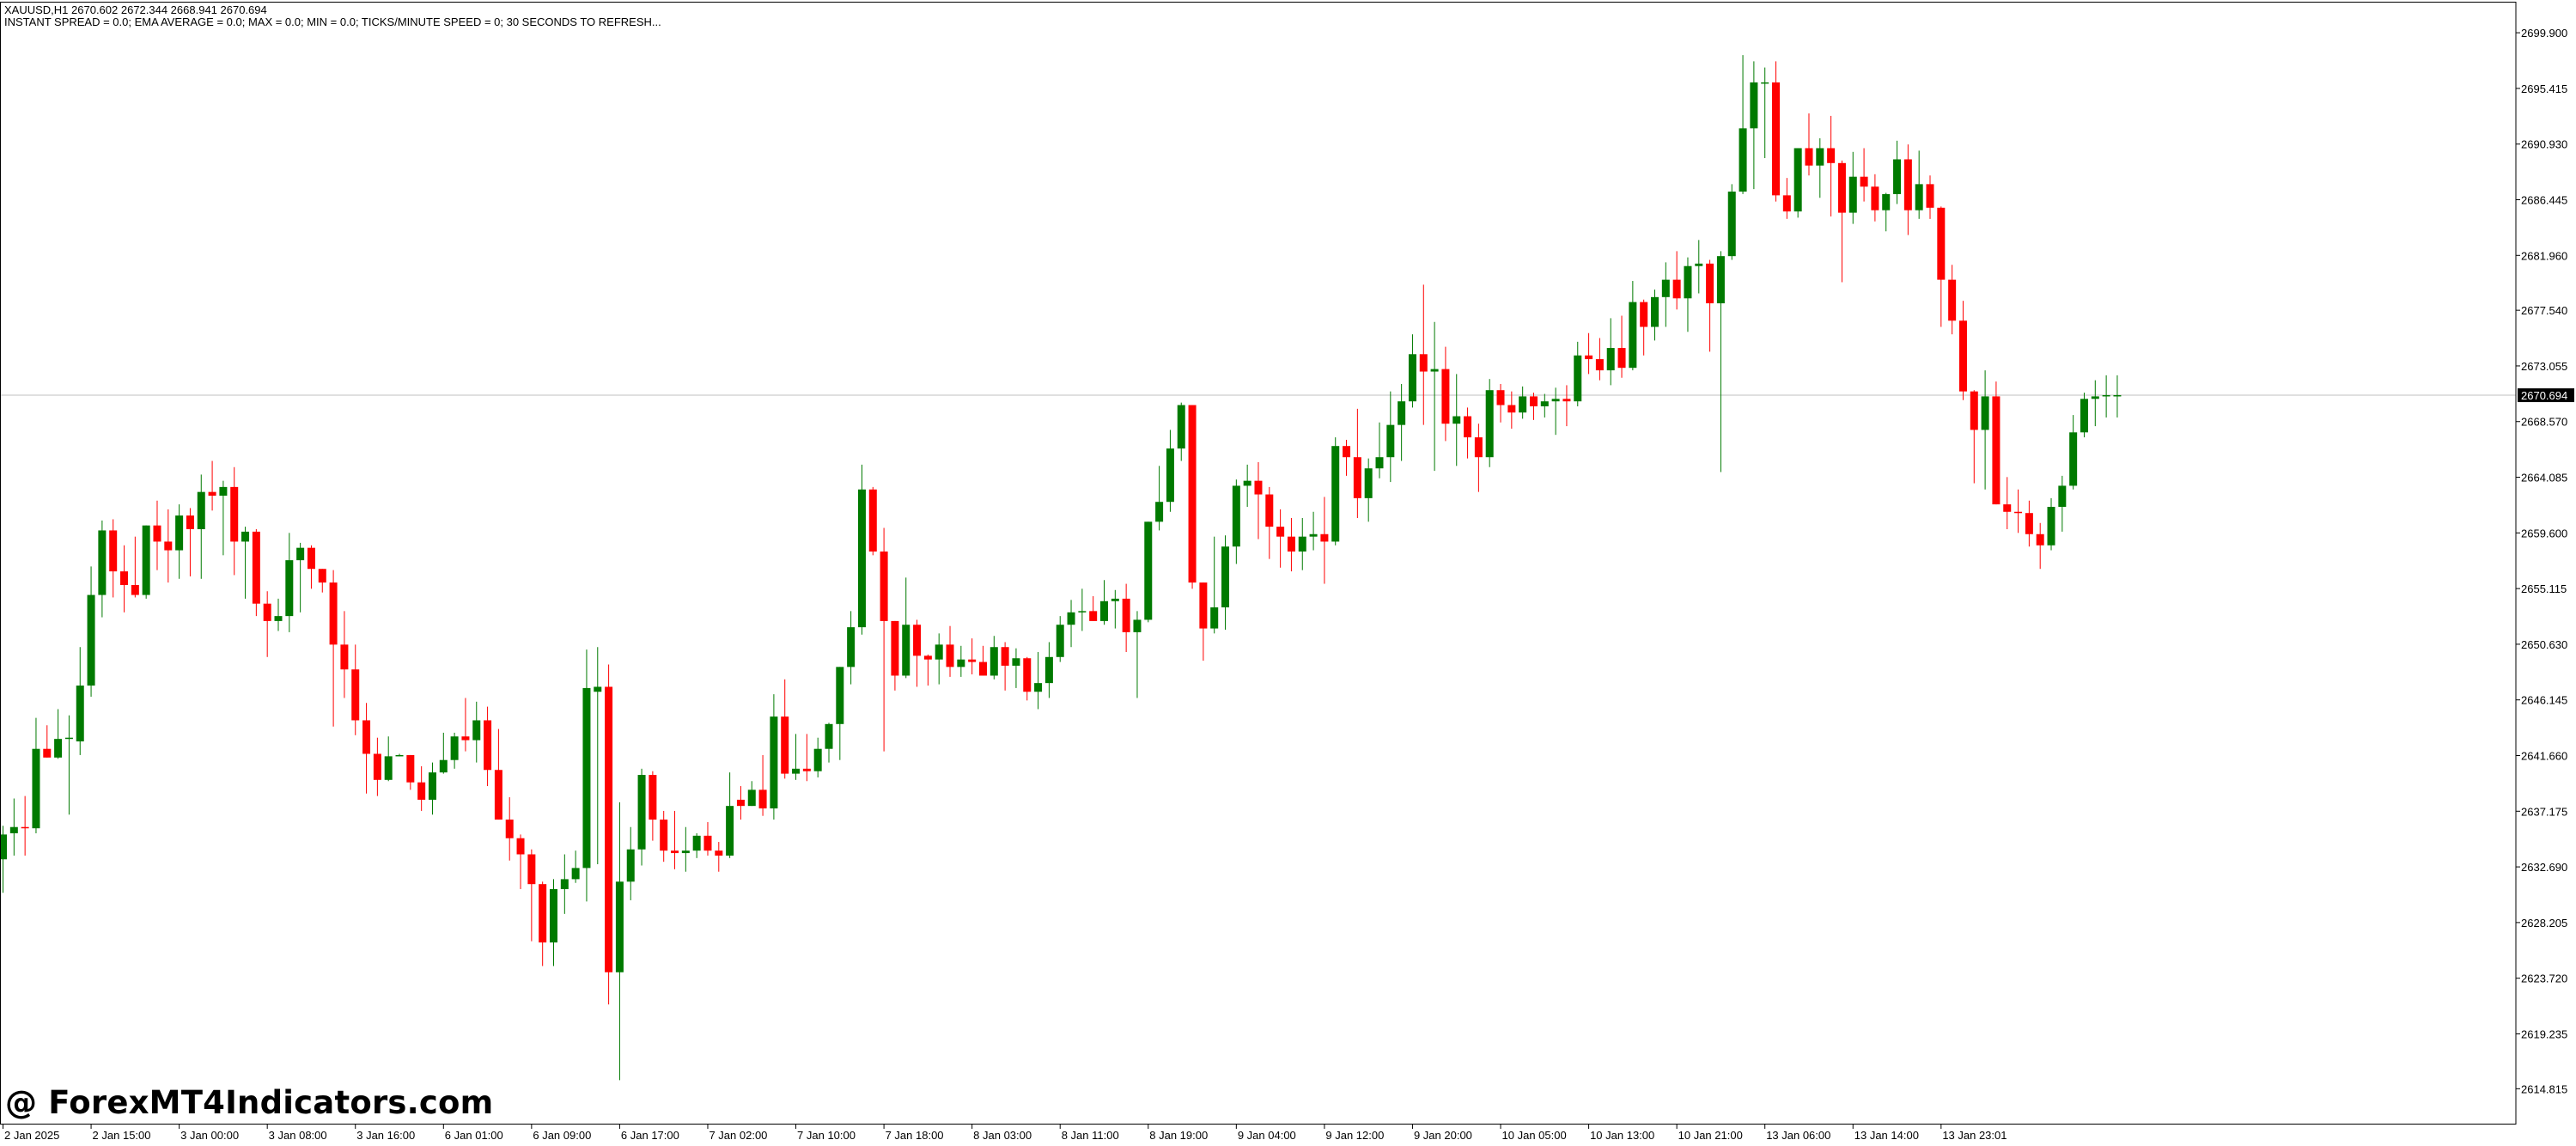  I want to click on y-tick-label: 2659.600, so click(2544, 533).